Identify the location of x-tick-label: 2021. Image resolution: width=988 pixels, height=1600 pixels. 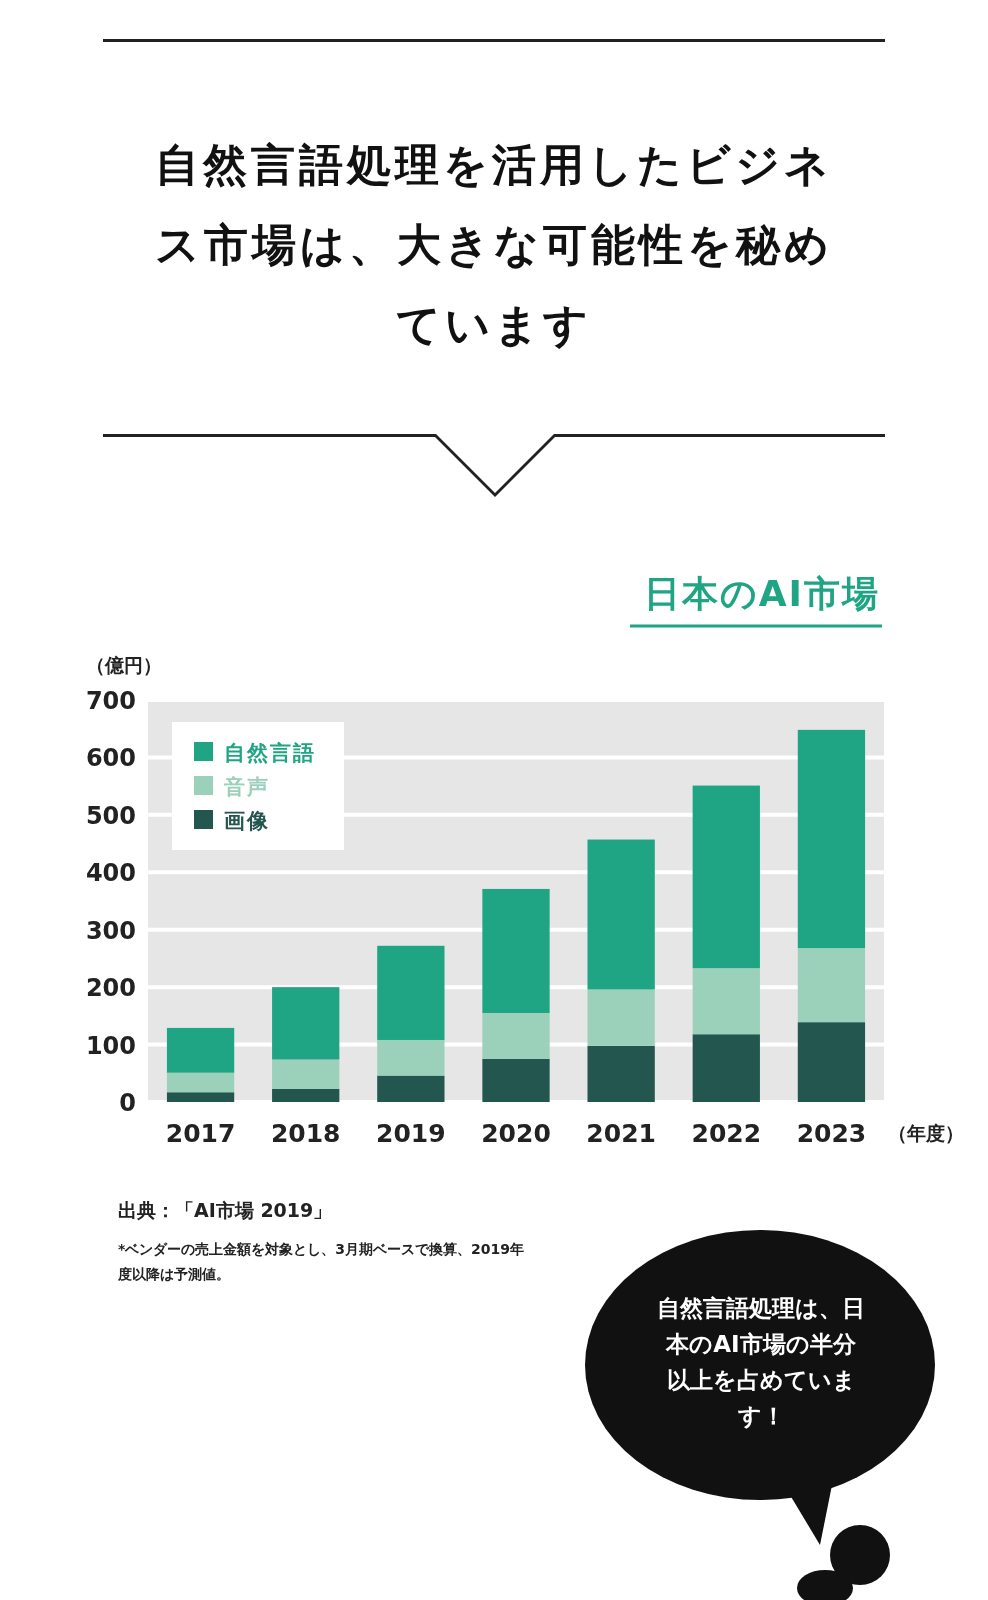
(621, 1133).